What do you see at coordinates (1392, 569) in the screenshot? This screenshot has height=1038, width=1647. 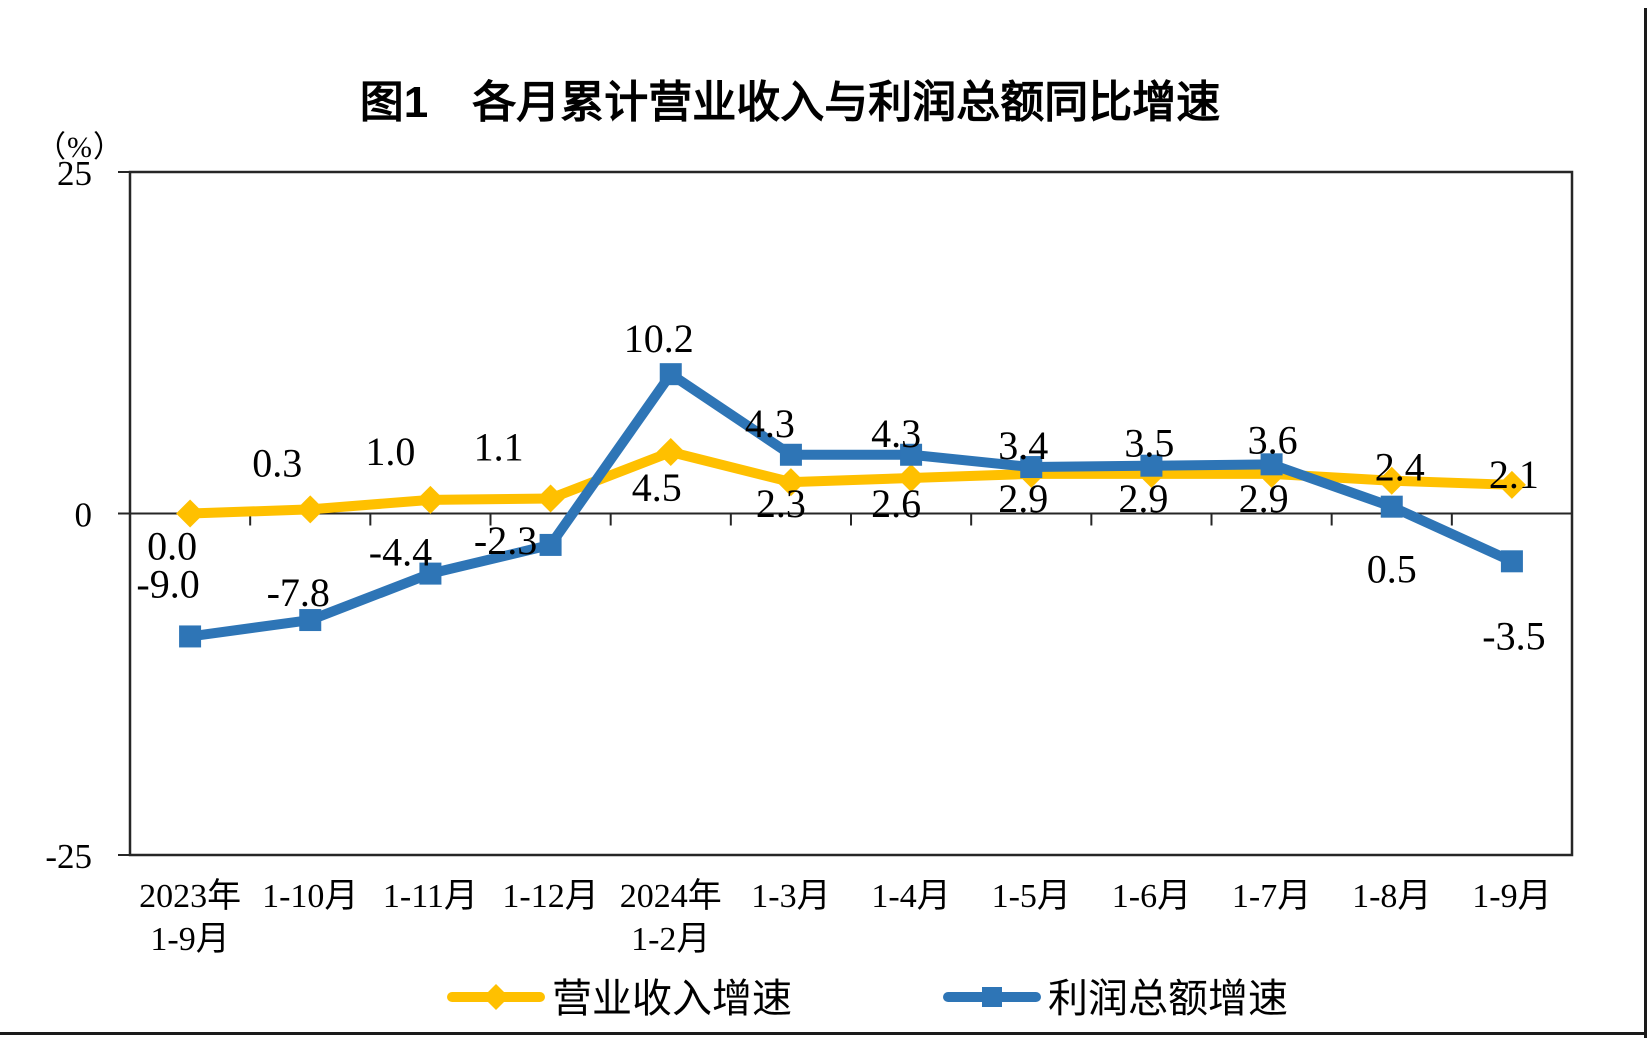 I see `profit-growth-data-label: 0.5` at bounding box center [1392, 569].